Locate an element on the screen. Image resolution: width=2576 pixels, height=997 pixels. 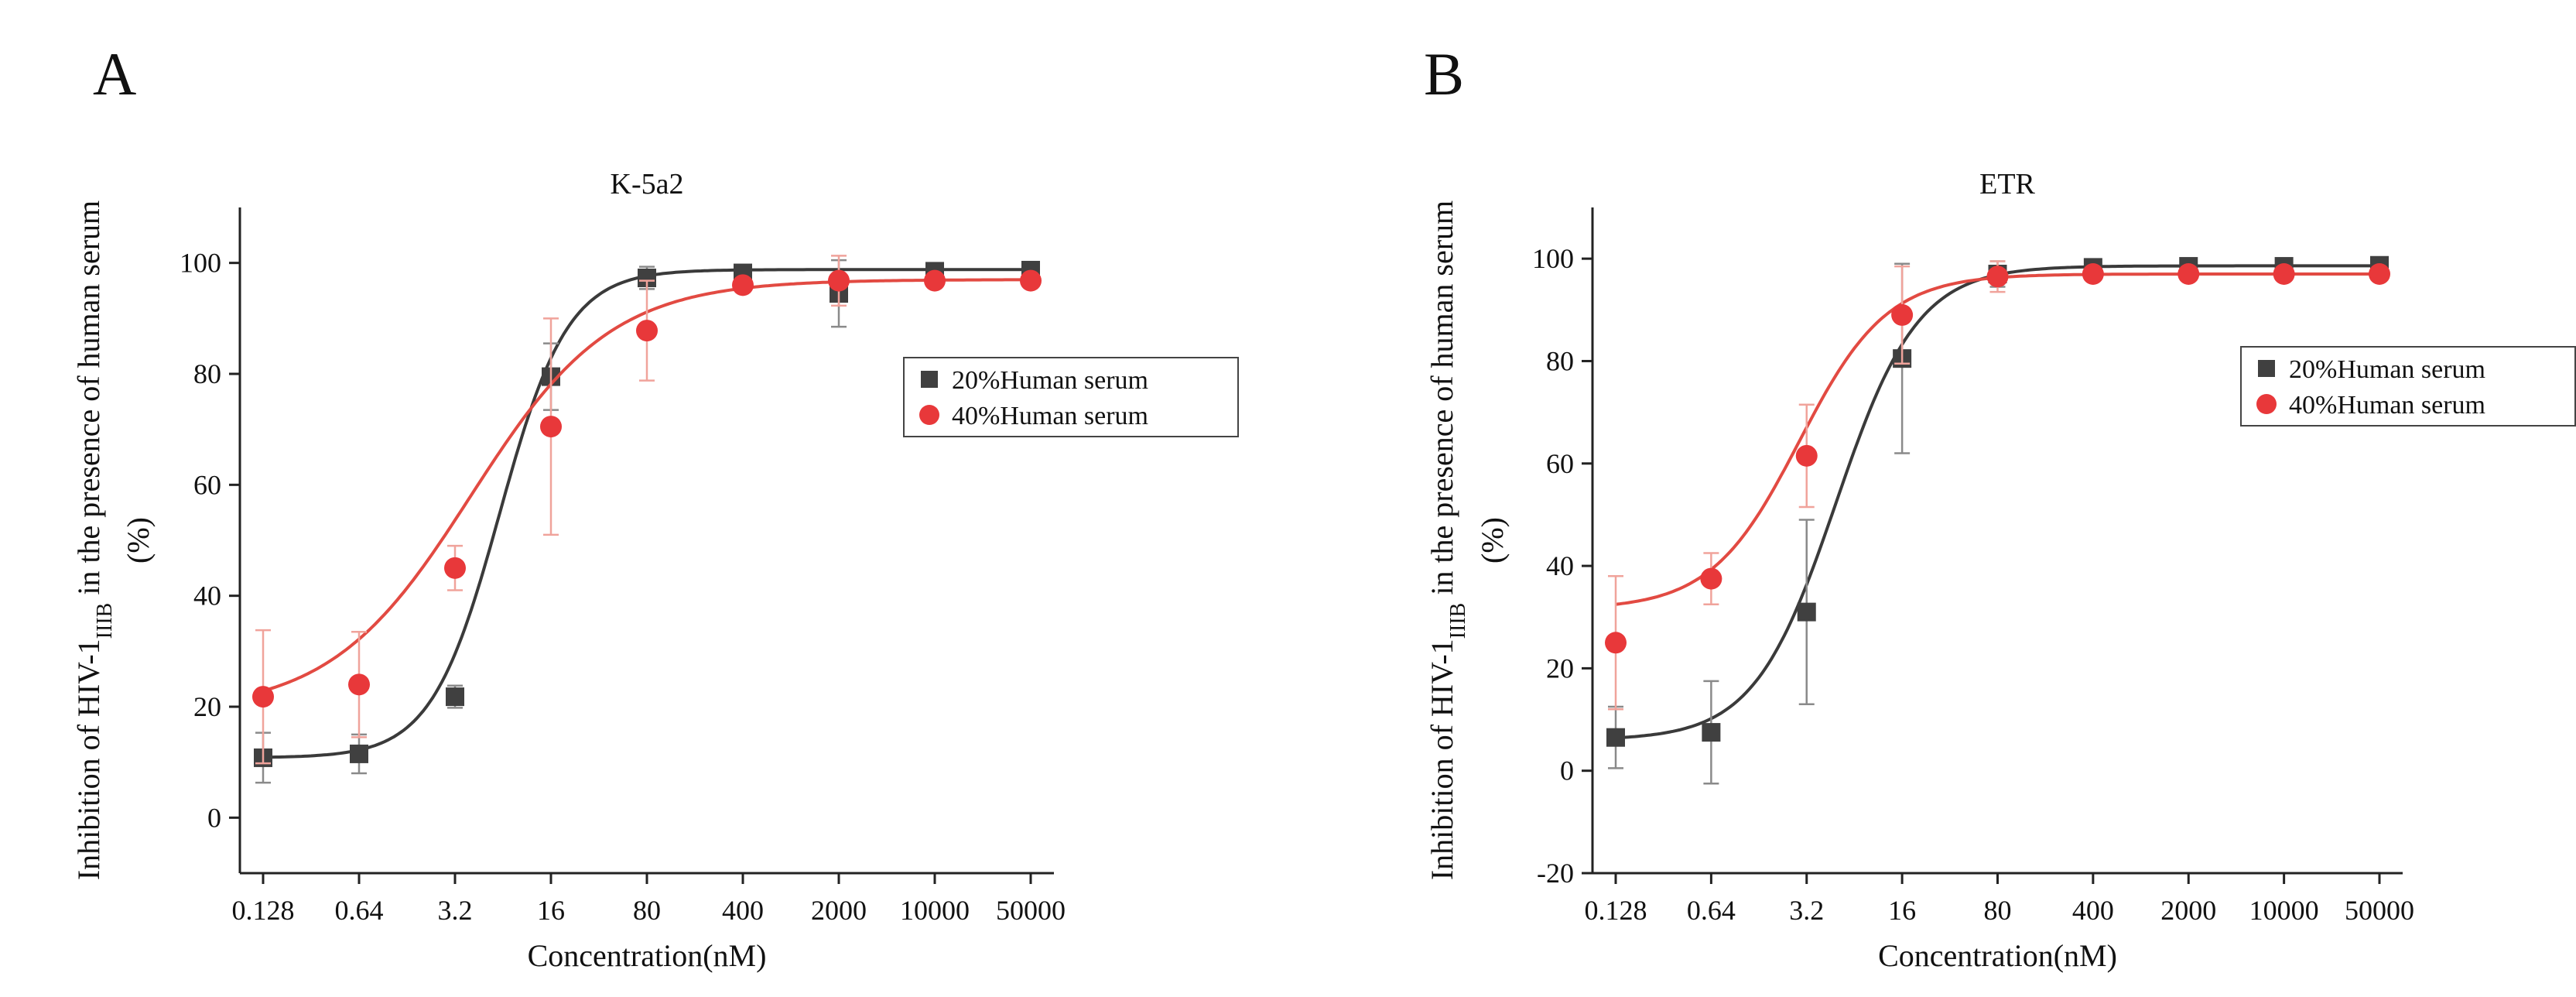
panel-label: A is located at coordinates (115, 74).